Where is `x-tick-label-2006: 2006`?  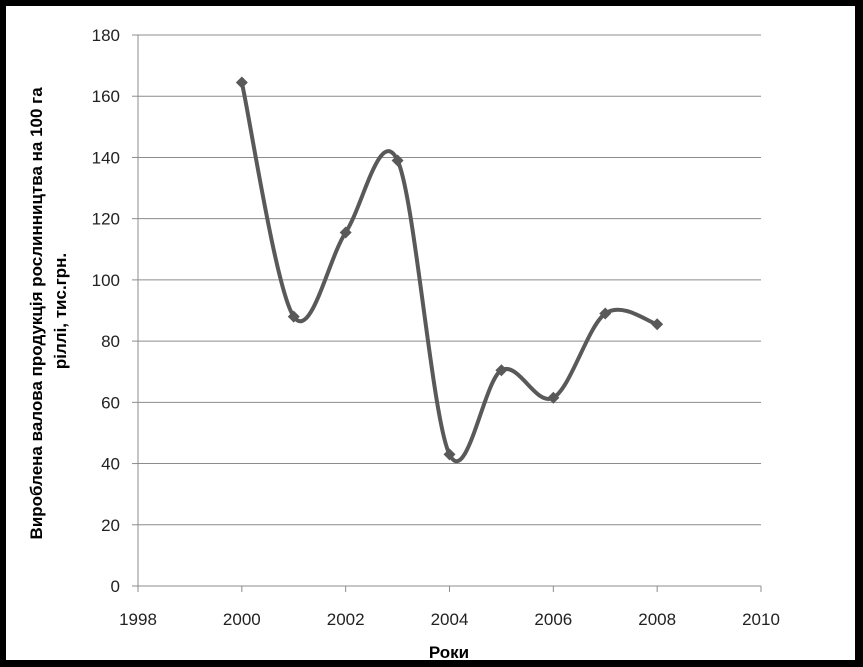
x-tick-label-2006: 2006 is located at coordinates (553, 619).